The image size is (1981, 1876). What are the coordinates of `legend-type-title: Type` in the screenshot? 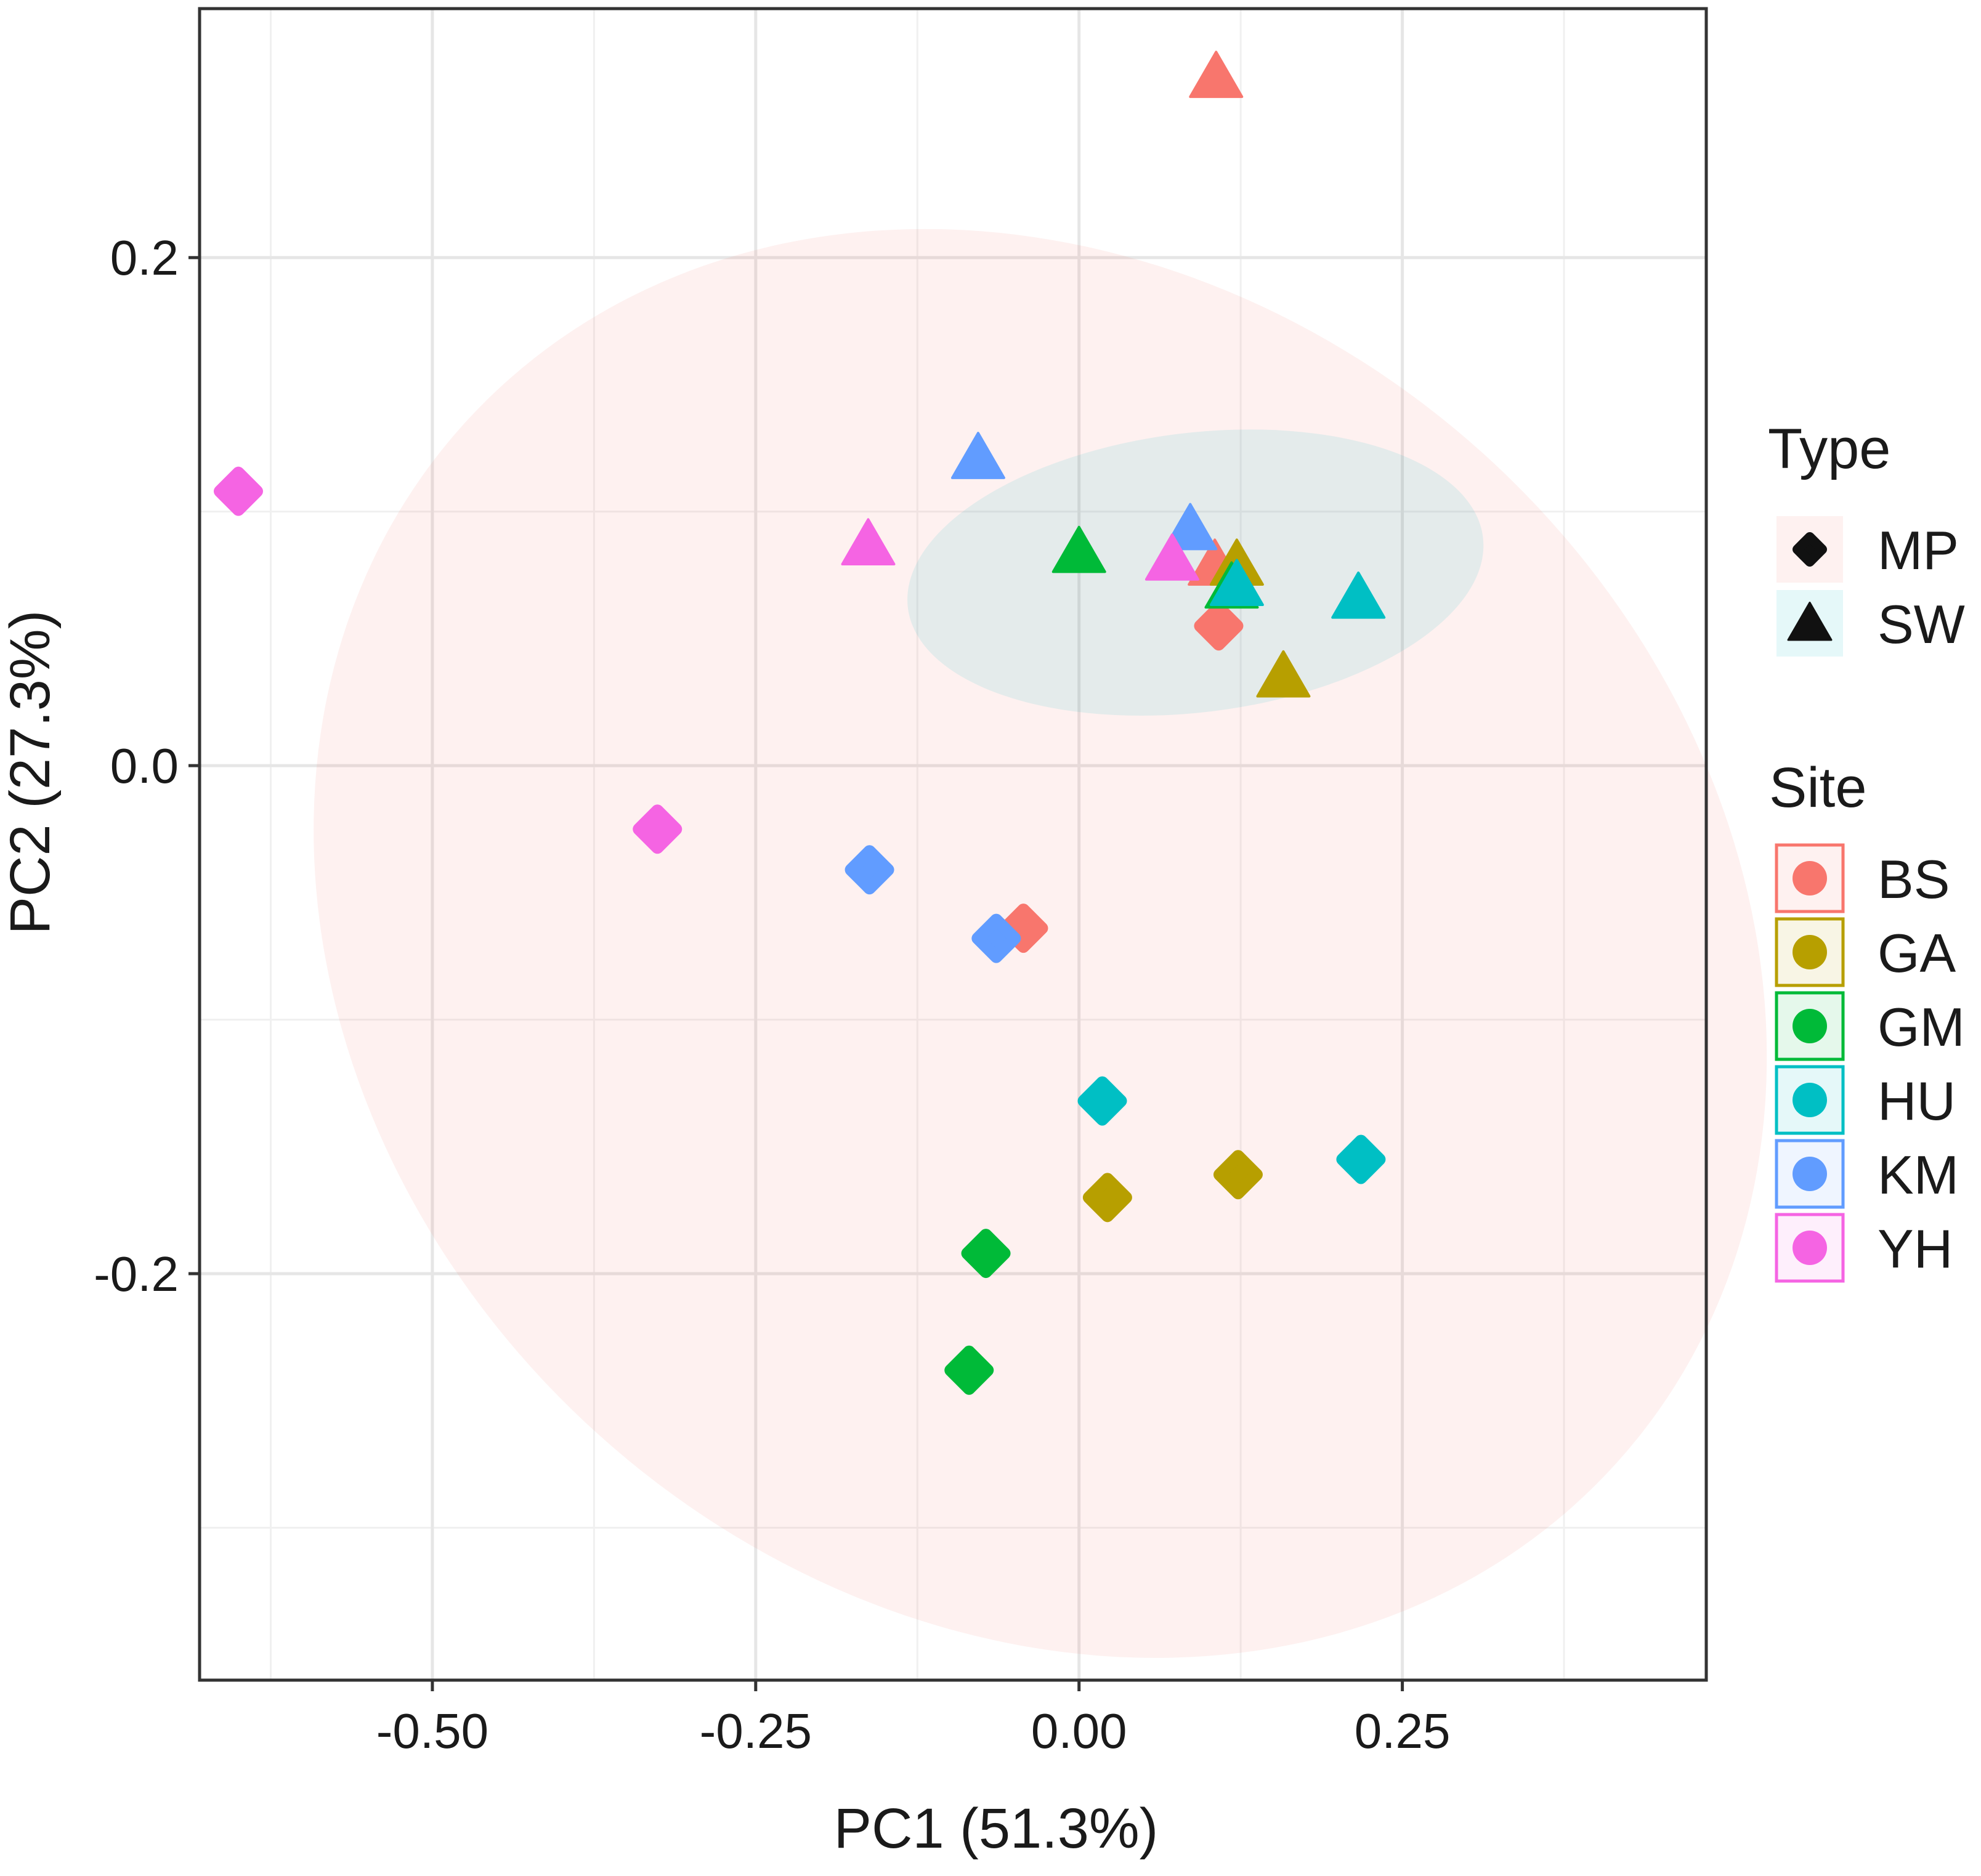 It's located at (1829, 449).